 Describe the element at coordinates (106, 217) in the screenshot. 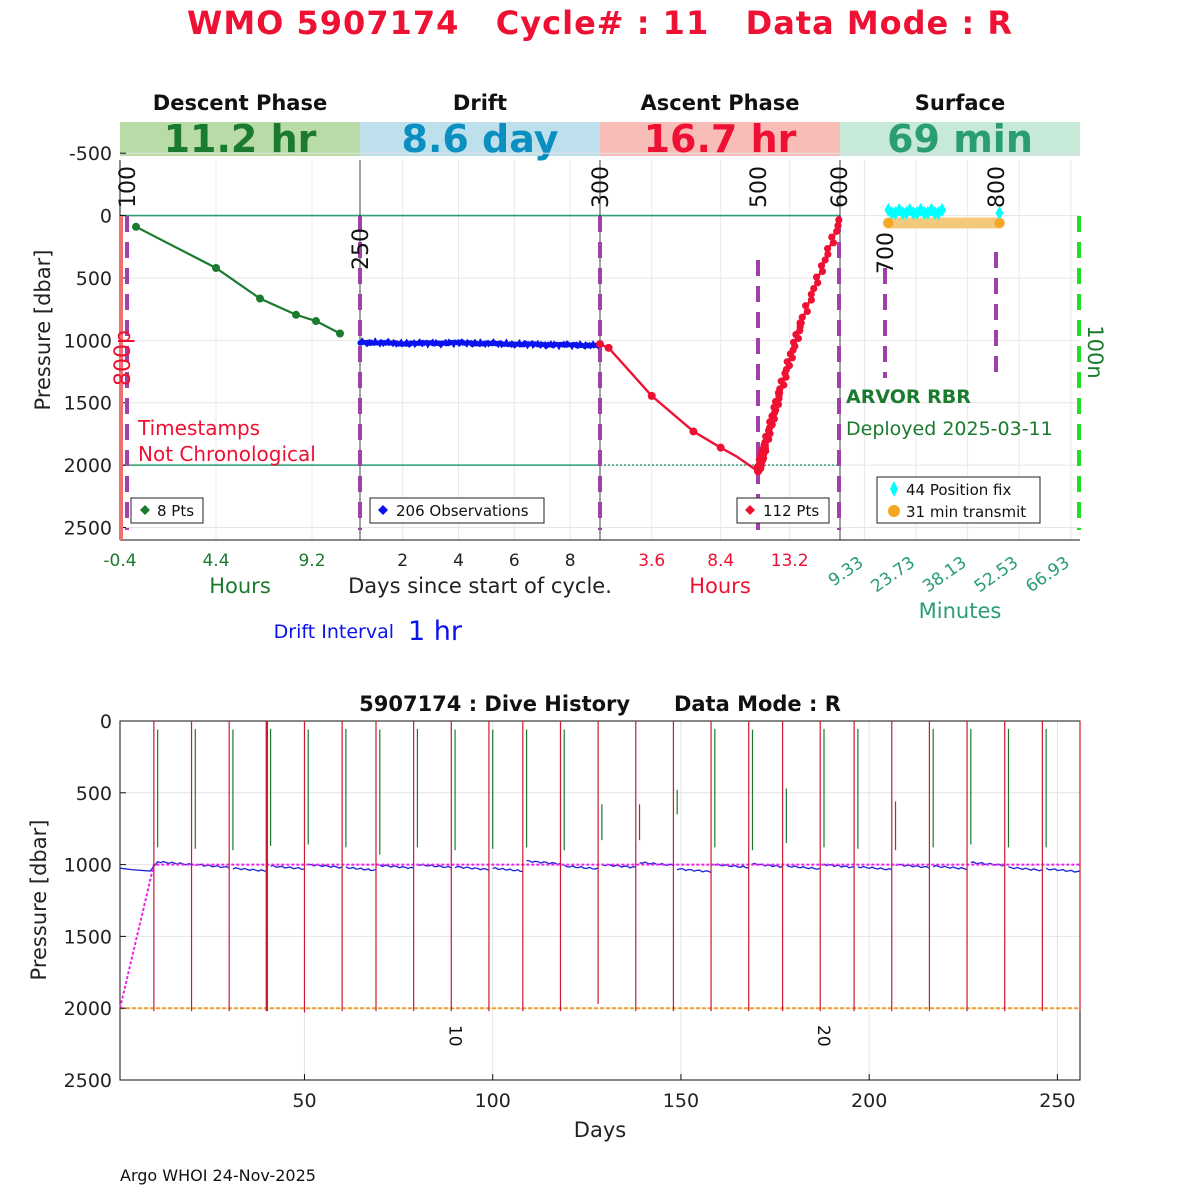

I see `y-tick-label: 0` at that location.